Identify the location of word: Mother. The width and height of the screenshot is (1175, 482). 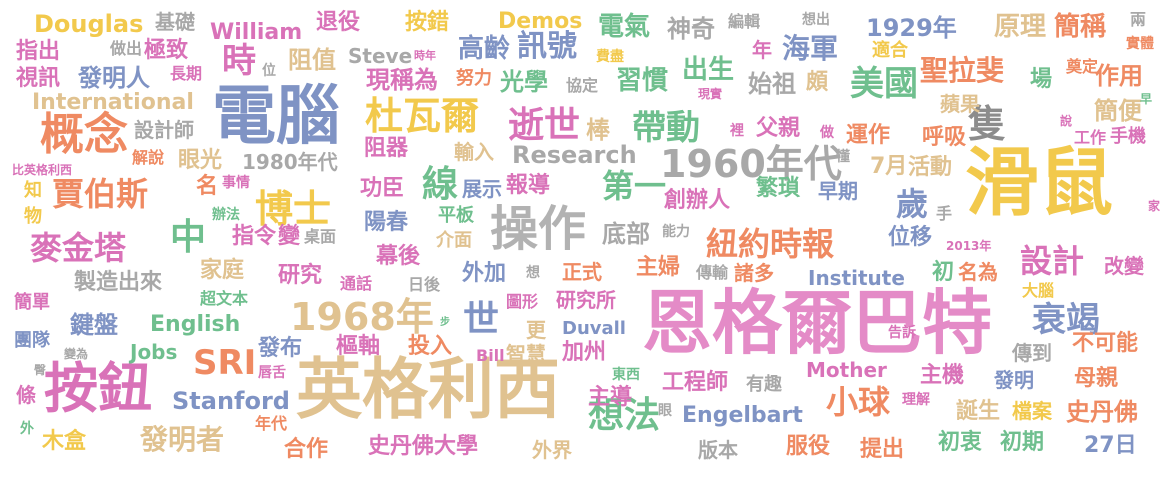
(846, 370).